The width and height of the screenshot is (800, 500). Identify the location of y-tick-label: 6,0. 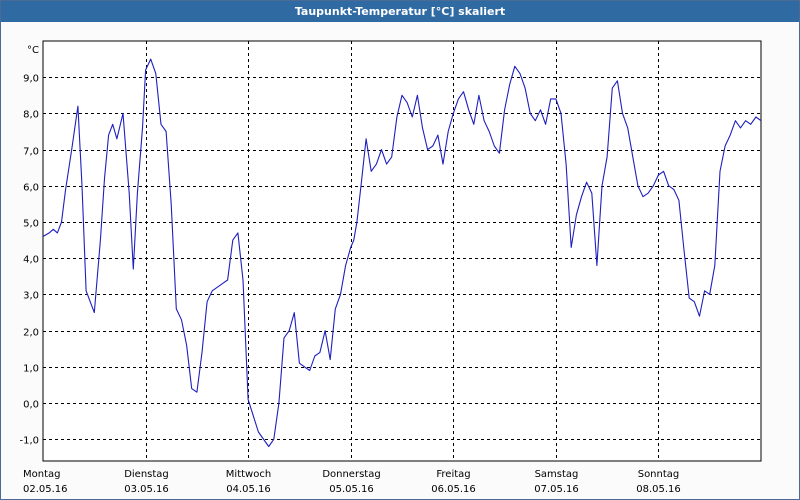
(31, 188).